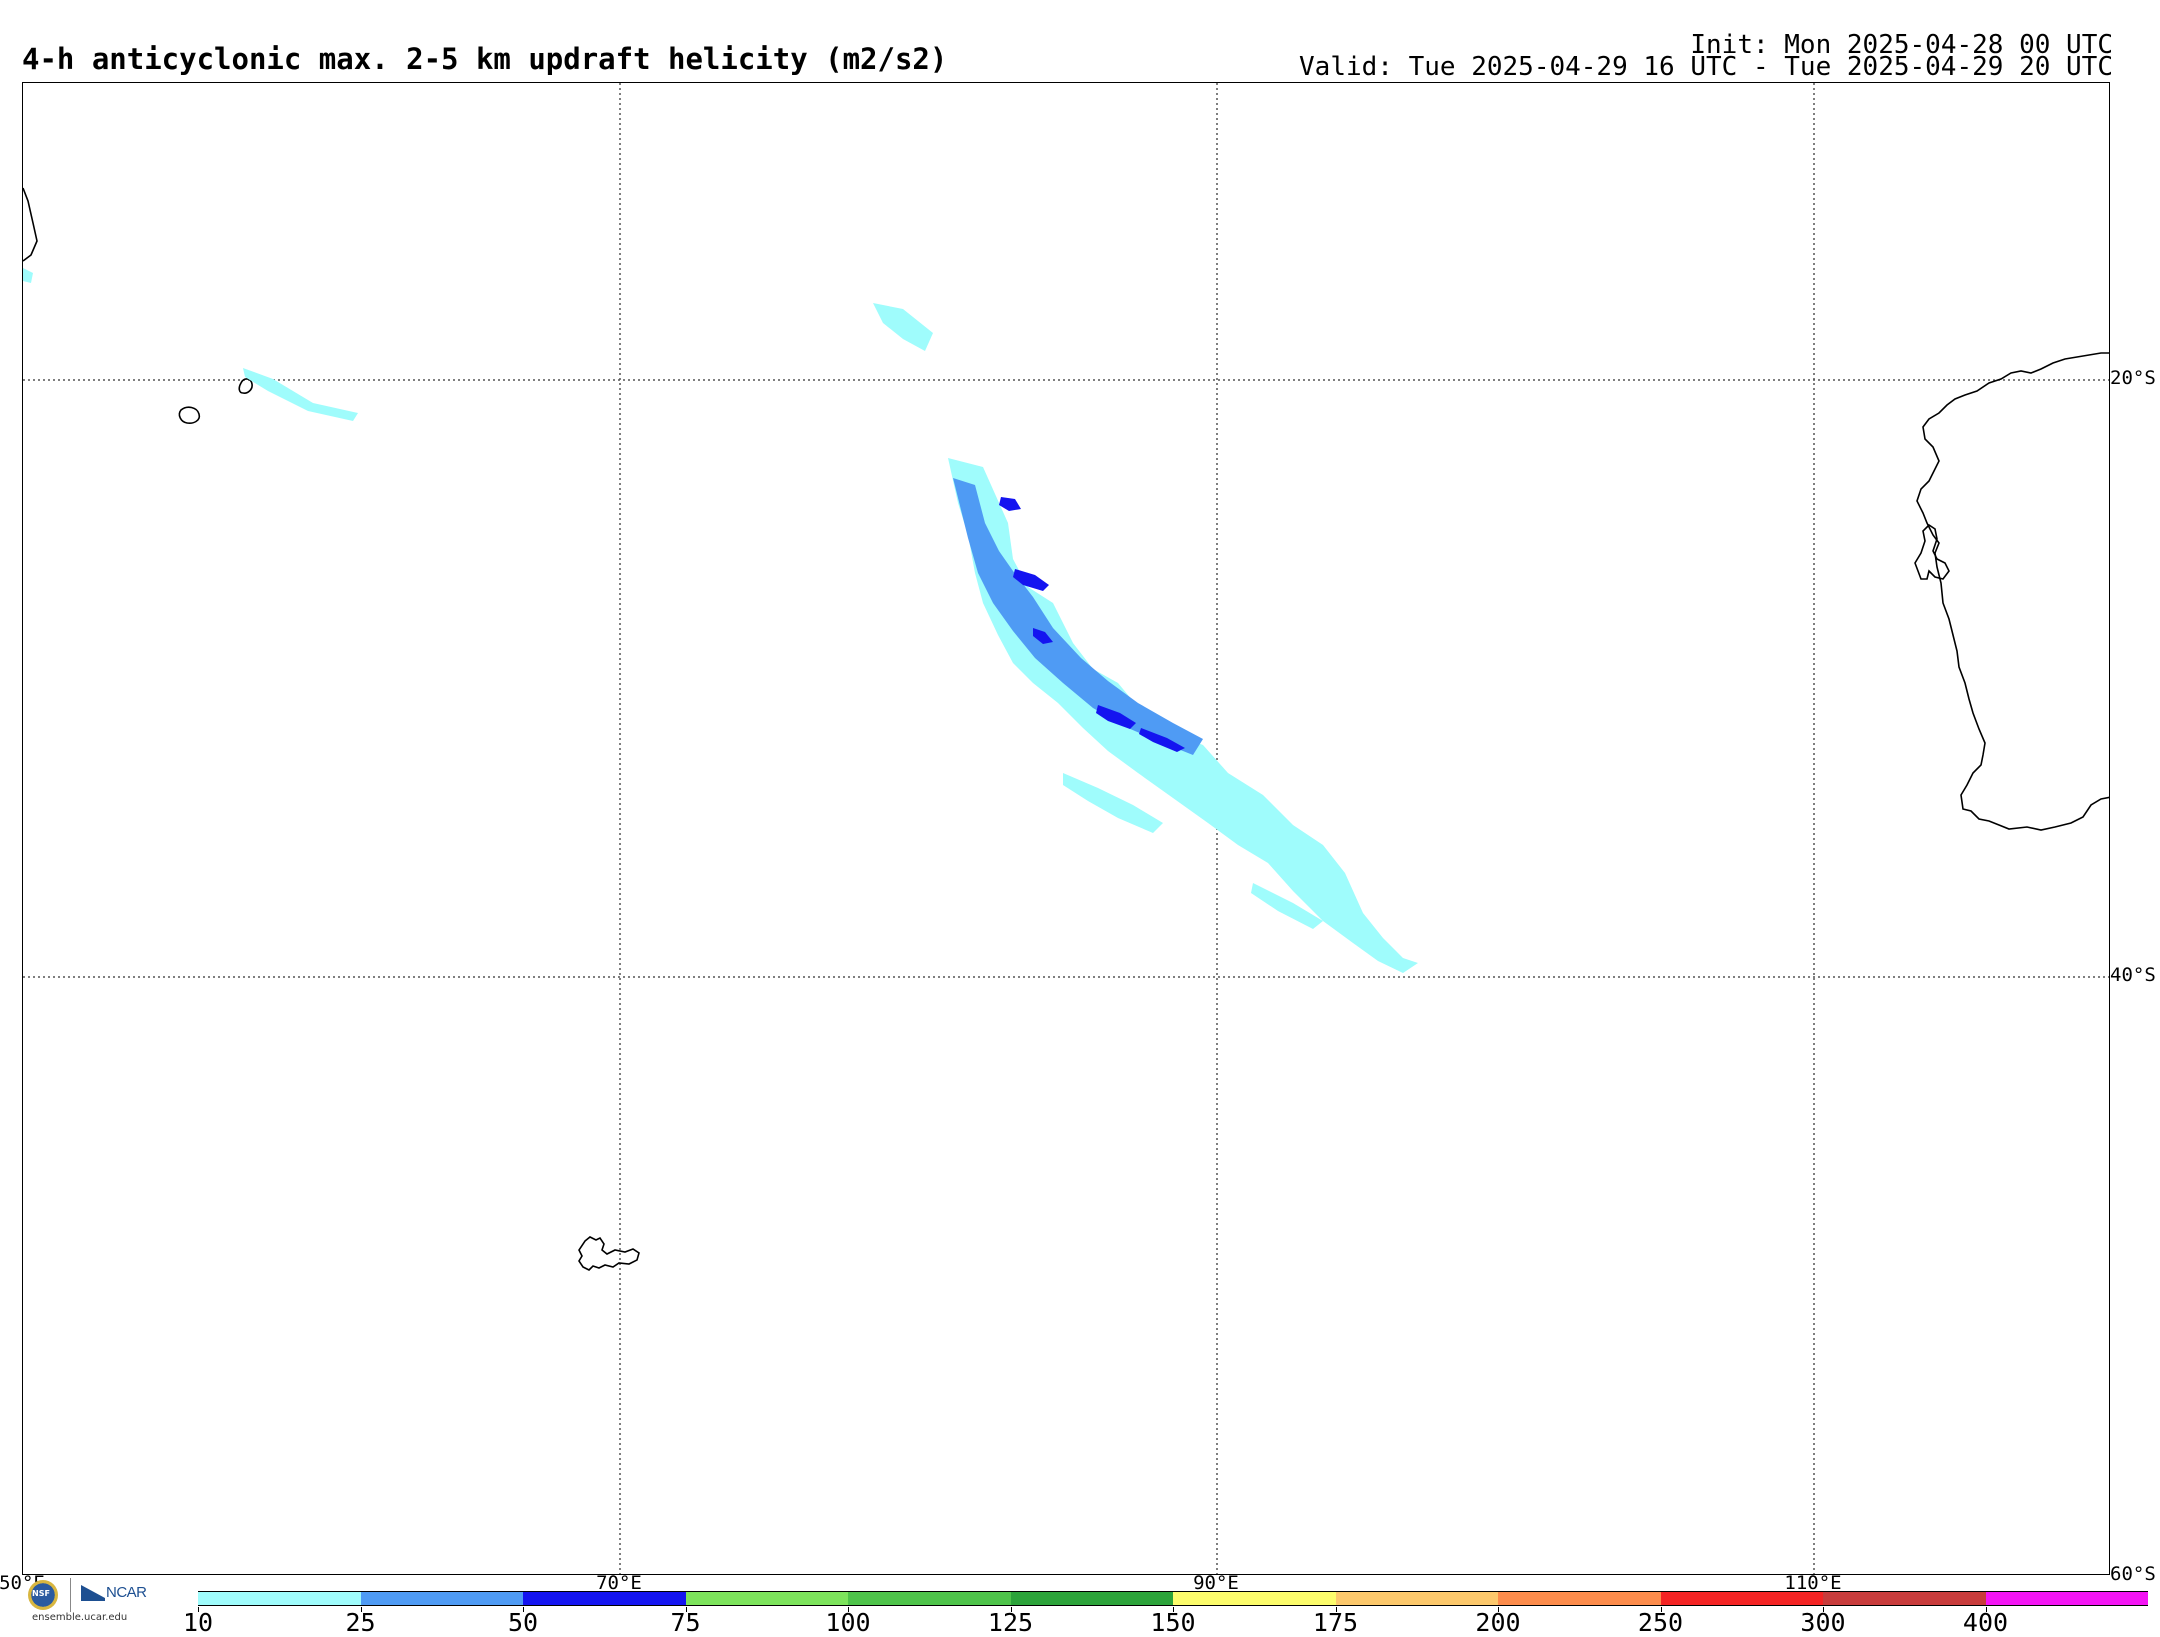 The height and width of the screenshot is (1637, 2160). What do you see at coordinates (1010, 1622) in the screenshot?
I see `colorbar-label: 125` at bounding box center [1010, 1622].